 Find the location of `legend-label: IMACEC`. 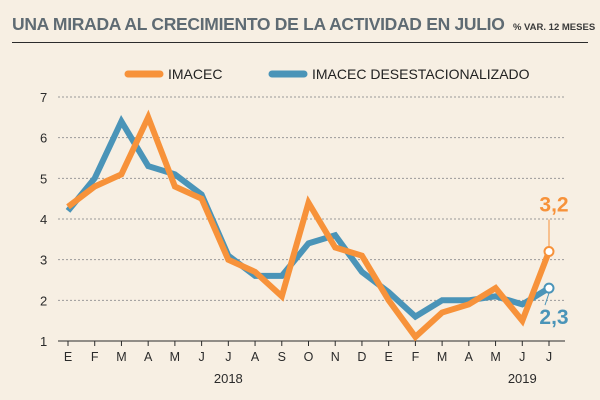

legend-label: IMACEC is located at coordinates (195, 74).